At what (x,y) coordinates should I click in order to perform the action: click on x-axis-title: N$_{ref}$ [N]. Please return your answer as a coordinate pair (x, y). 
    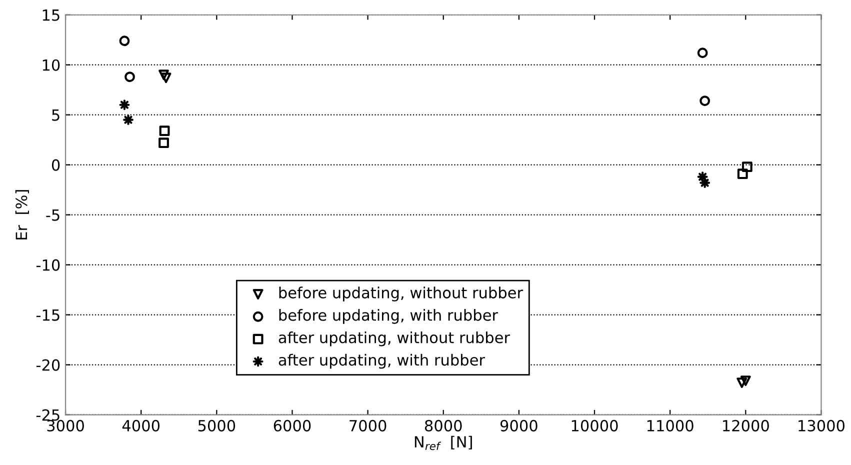
    Looking at the image, I should click on (443, 443).